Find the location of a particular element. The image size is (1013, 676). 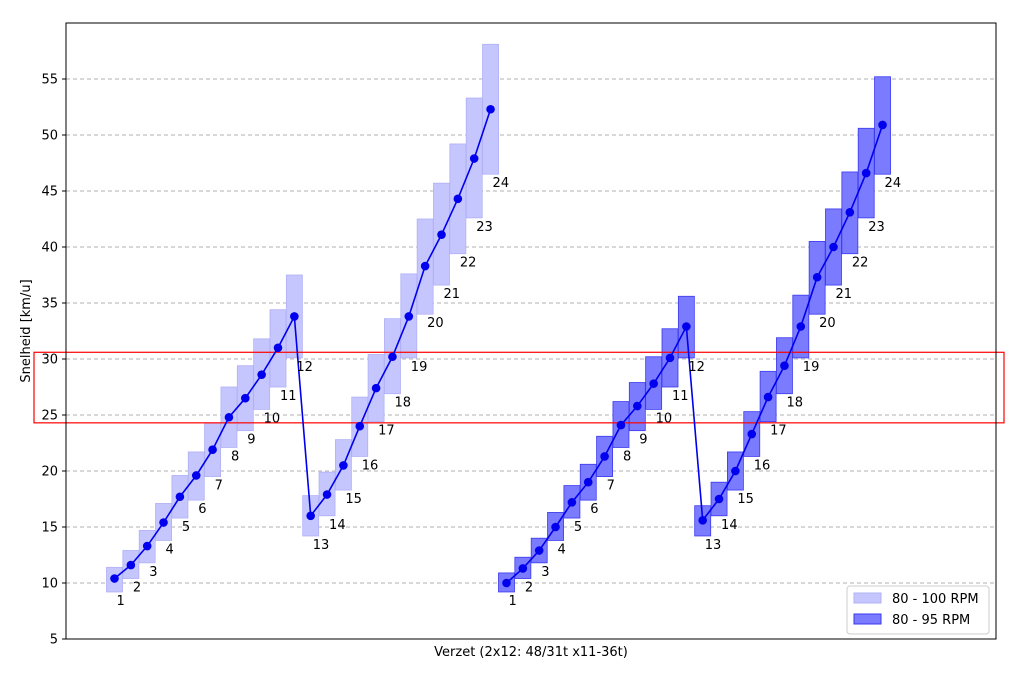

gear-label-light-14: 14 is located at coordinates (337, 525).